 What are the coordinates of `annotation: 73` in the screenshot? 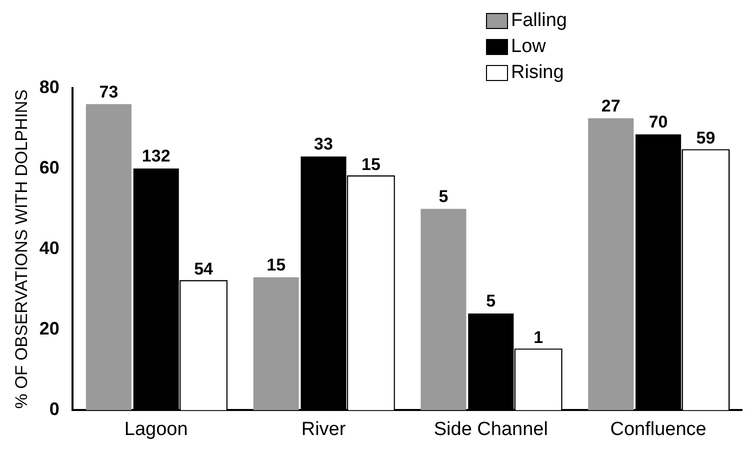 It's located at (108, 92).